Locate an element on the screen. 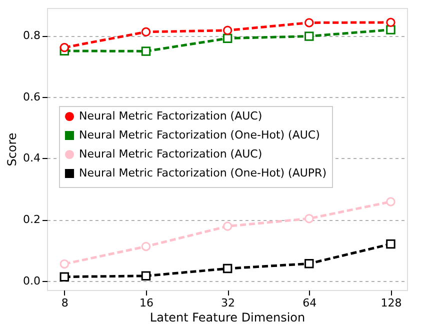 This screenshot has width=423, height=333. y-axis-title: Score is located at coordinates (12, 149).